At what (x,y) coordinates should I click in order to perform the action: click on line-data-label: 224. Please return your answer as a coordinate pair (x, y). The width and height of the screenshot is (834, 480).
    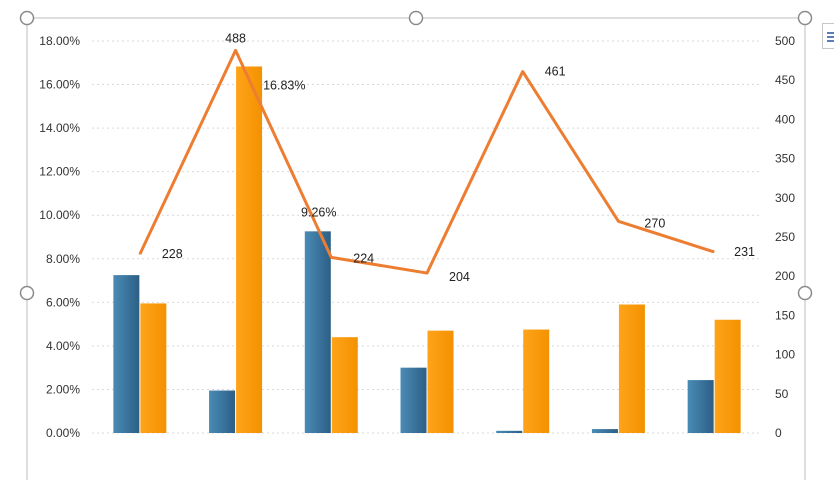
    Looking at the image, I should click on (363, 258).